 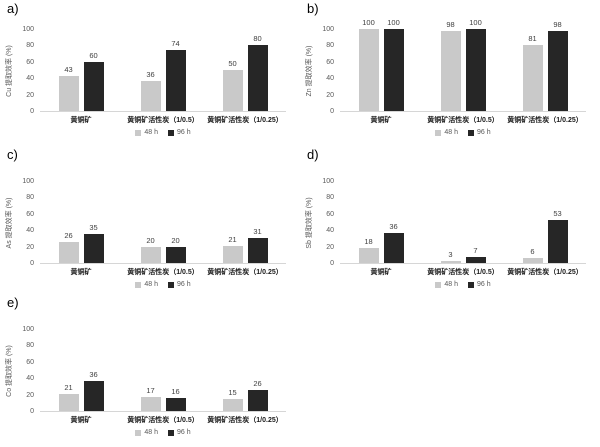 I want to click on bar-48h: 26, so click(x=68, y=247).